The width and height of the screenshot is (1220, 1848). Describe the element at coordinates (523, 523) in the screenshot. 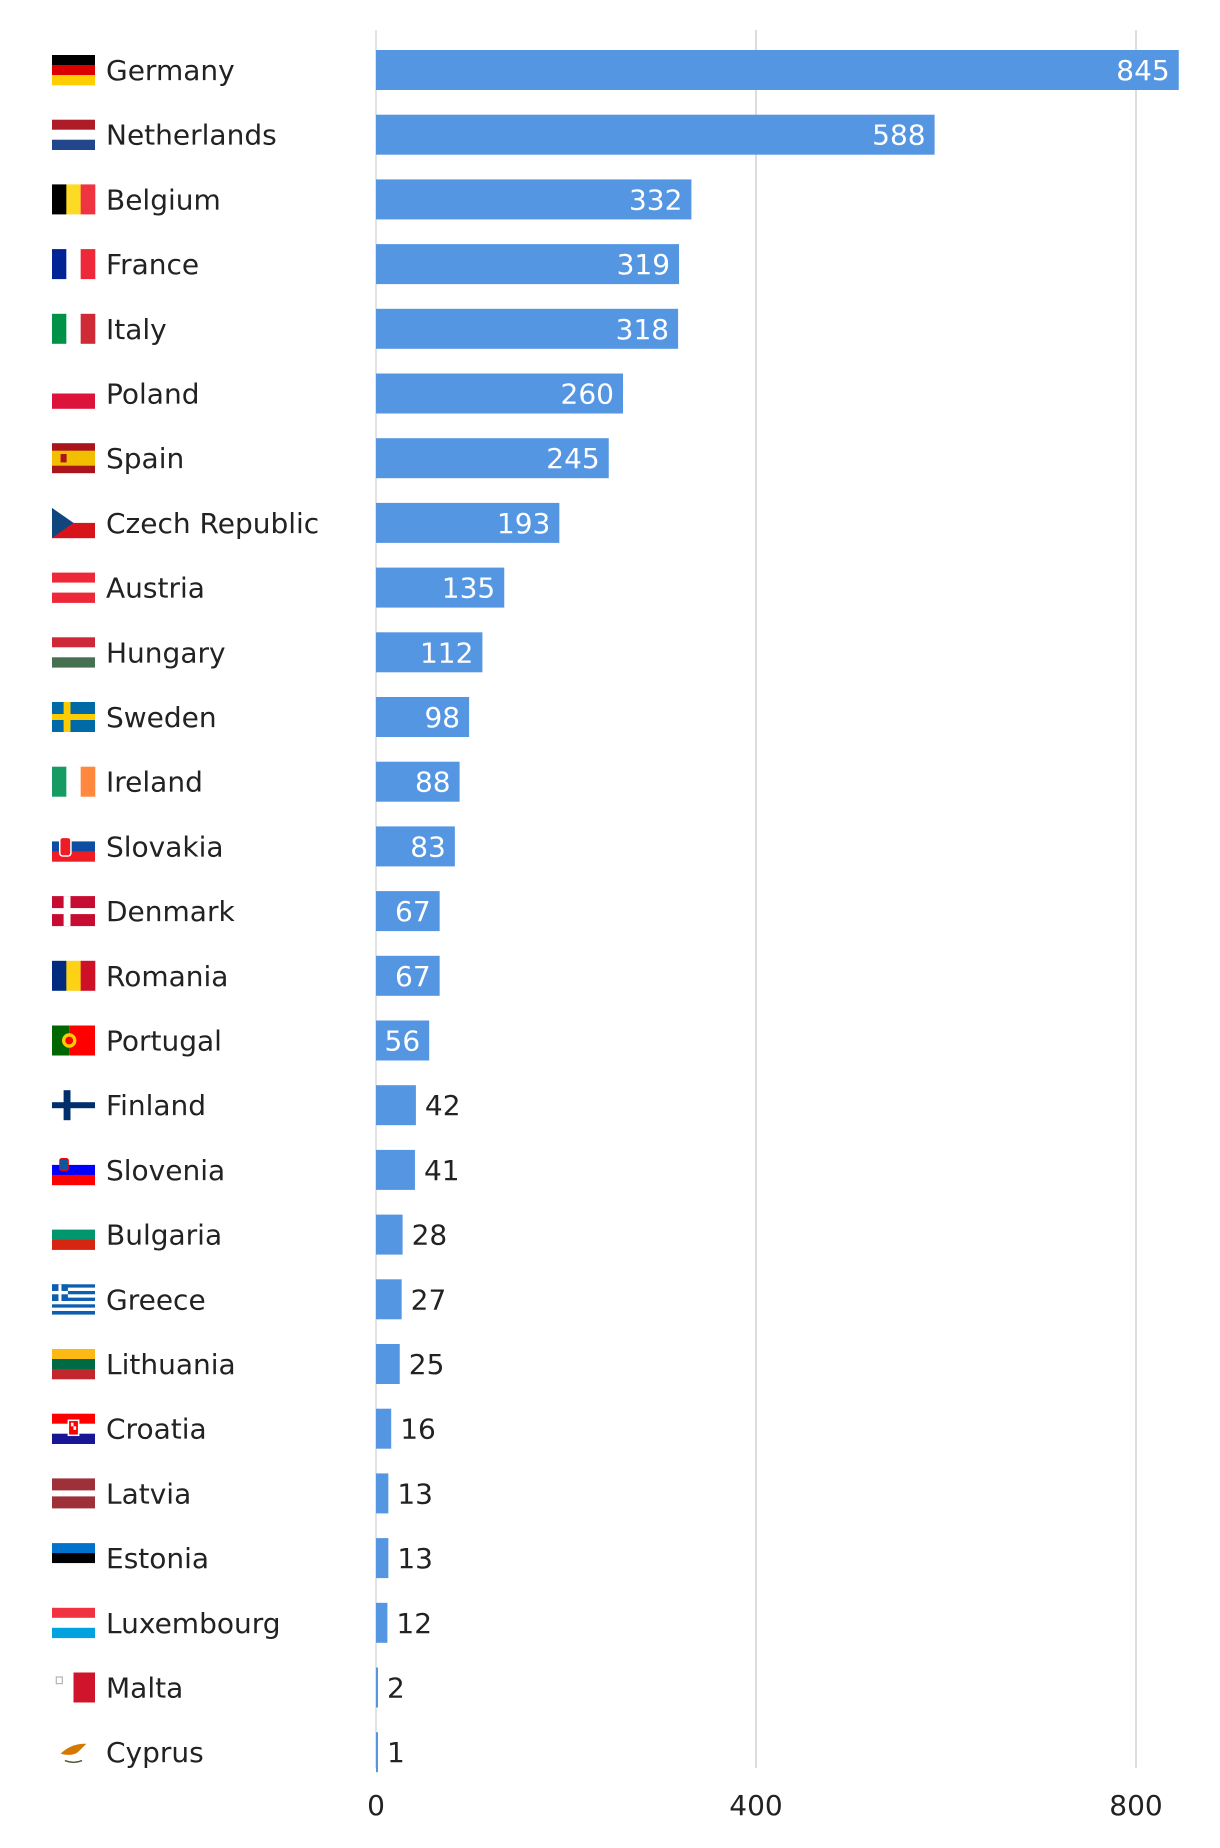

I see `data-label: 193` at that location.